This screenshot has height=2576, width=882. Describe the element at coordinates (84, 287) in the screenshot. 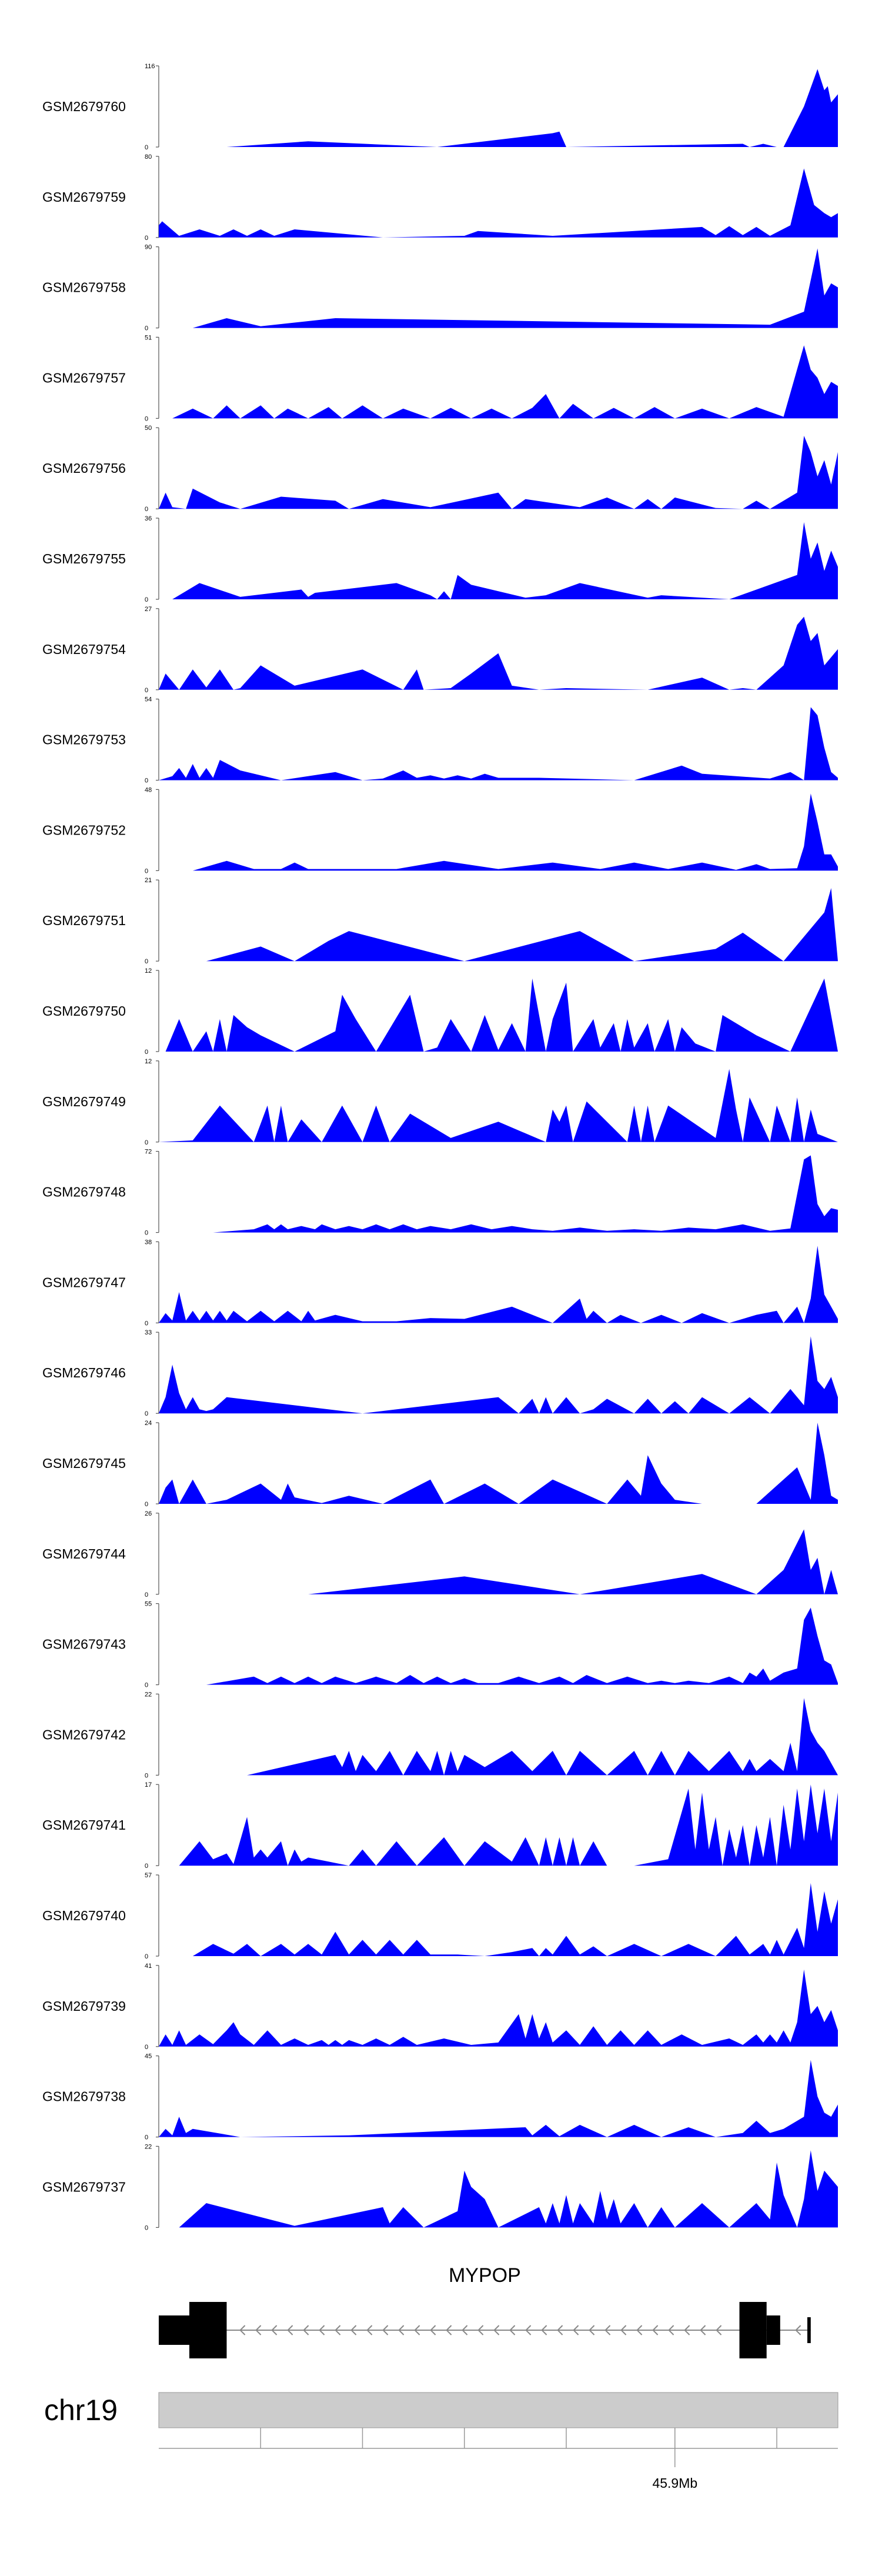

I see `sample-label: GSM2679758` at that location.